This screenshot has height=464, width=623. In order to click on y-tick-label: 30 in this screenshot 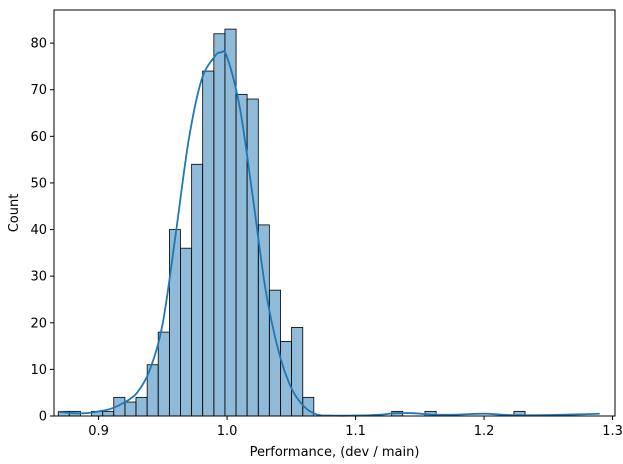, I will do `click(38, 277)`.